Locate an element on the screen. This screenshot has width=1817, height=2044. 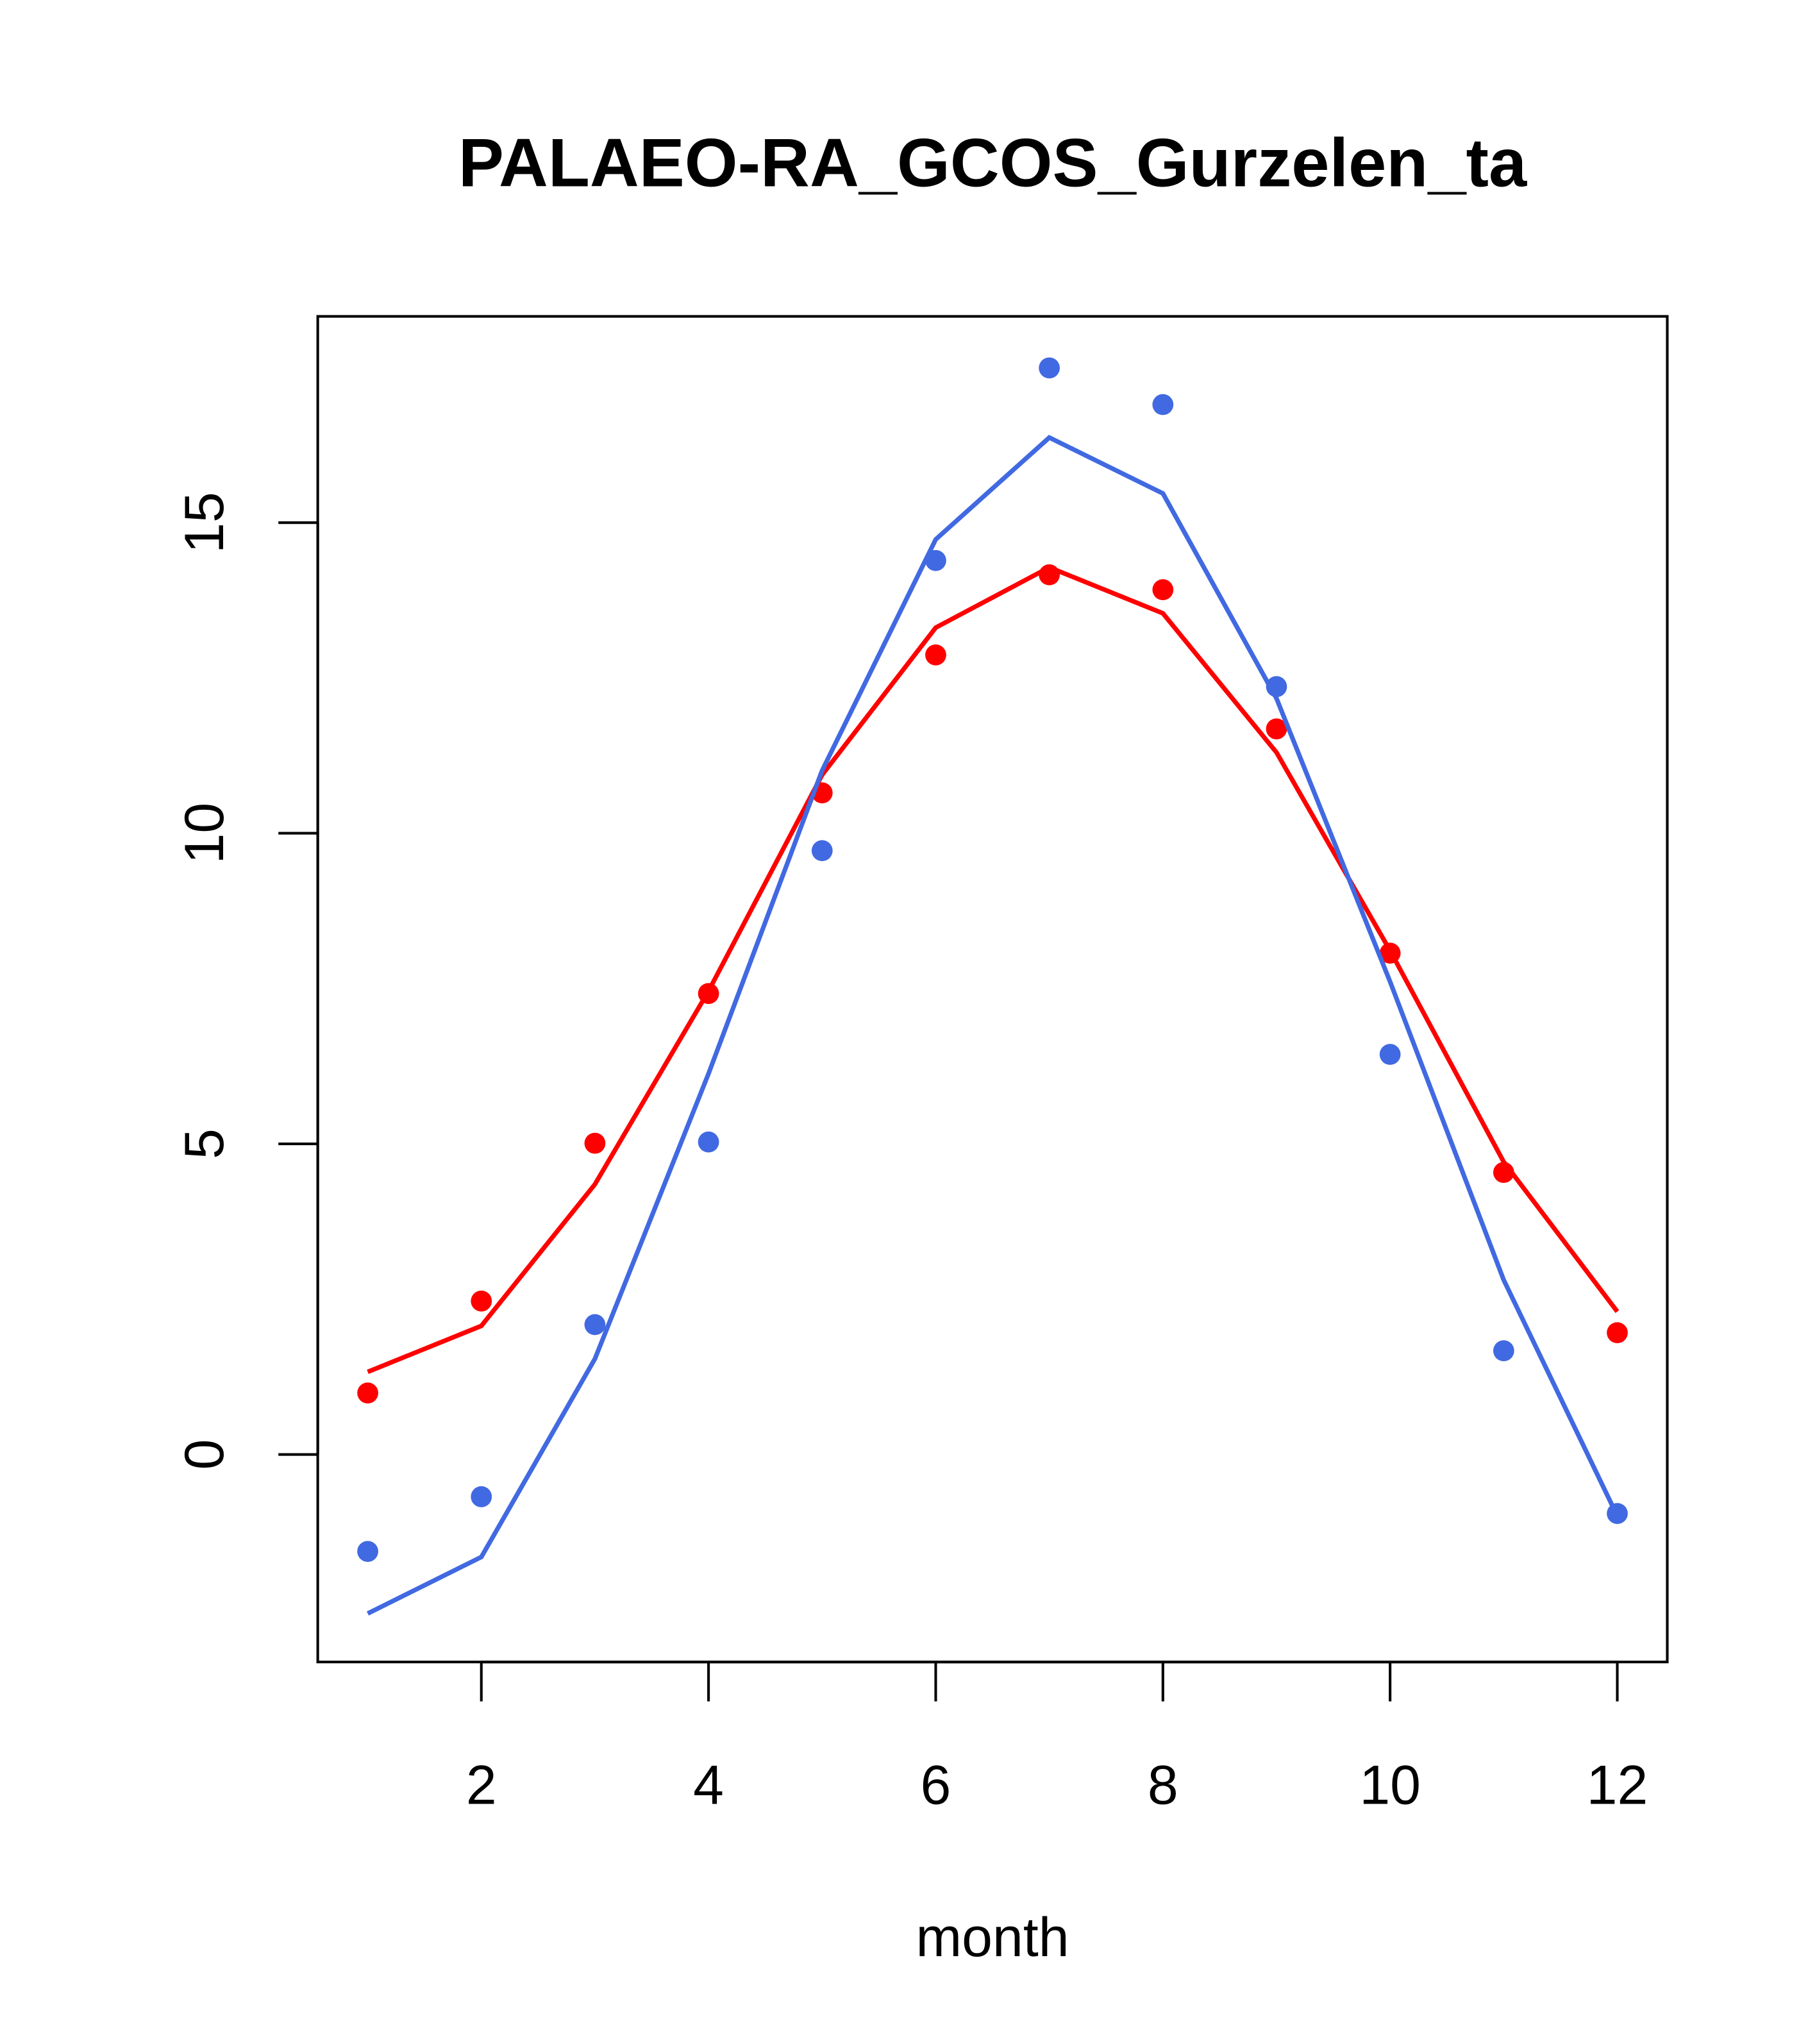
x-axis-label: month is located at coordinates (993, 1938).